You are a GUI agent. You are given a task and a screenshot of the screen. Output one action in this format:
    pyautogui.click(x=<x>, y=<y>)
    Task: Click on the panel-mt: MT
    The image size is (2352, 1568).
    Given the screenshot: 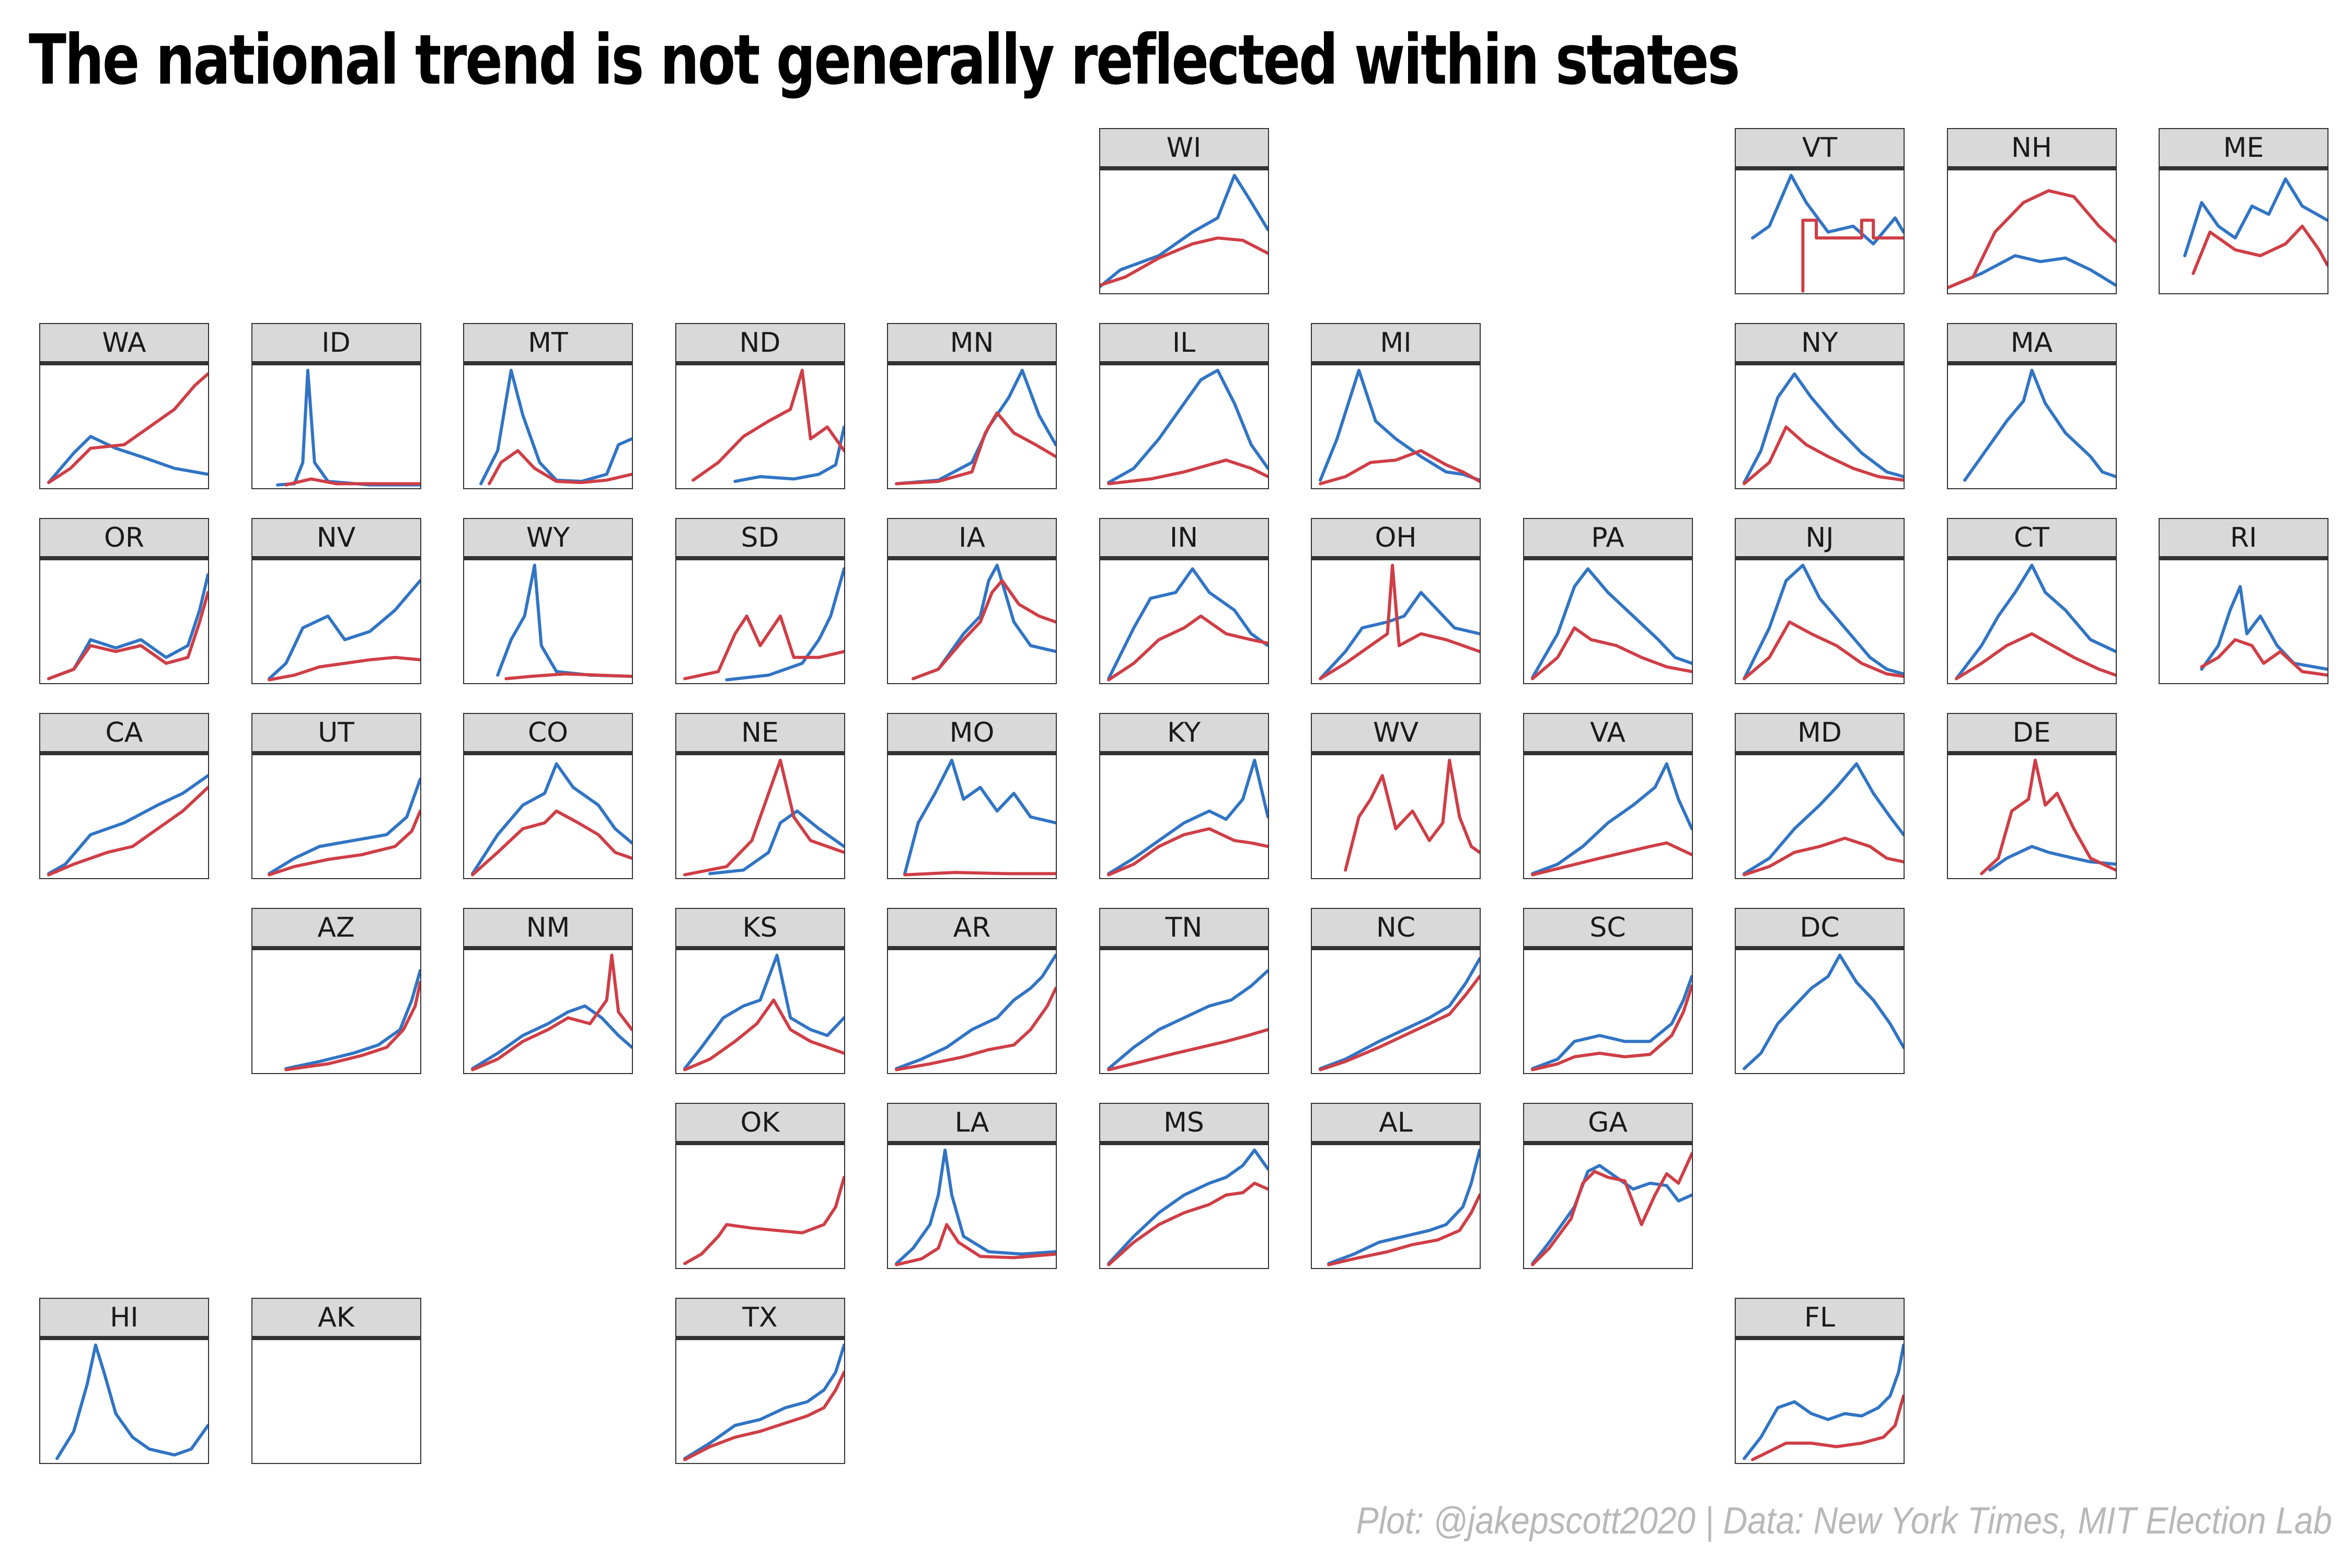 What is the action you would take?
    pyautogui.click(x=548, y=406)
    